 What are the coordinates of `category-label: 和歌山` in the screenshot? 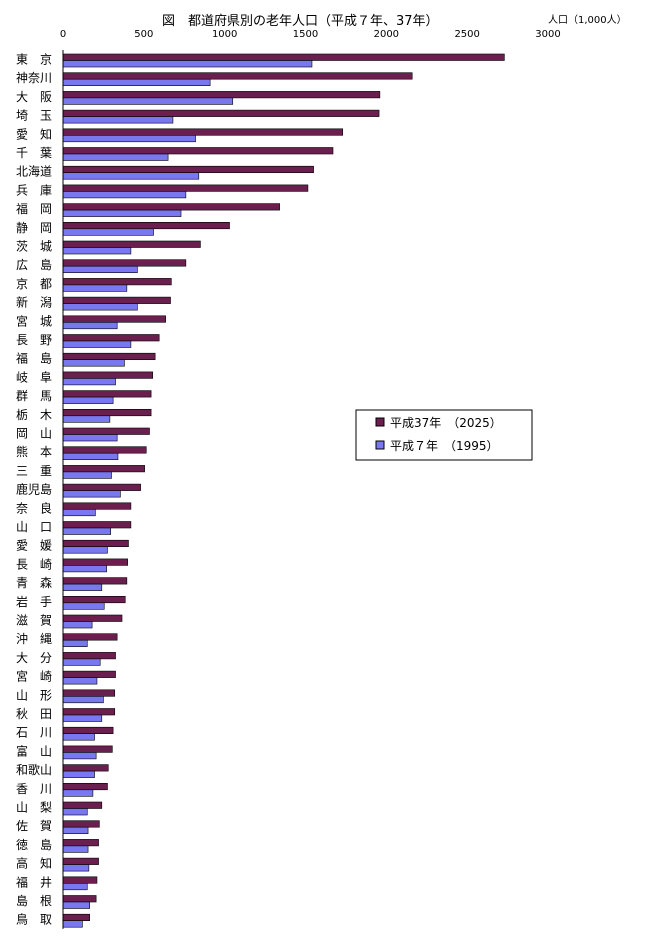 It's located at (34, 769).